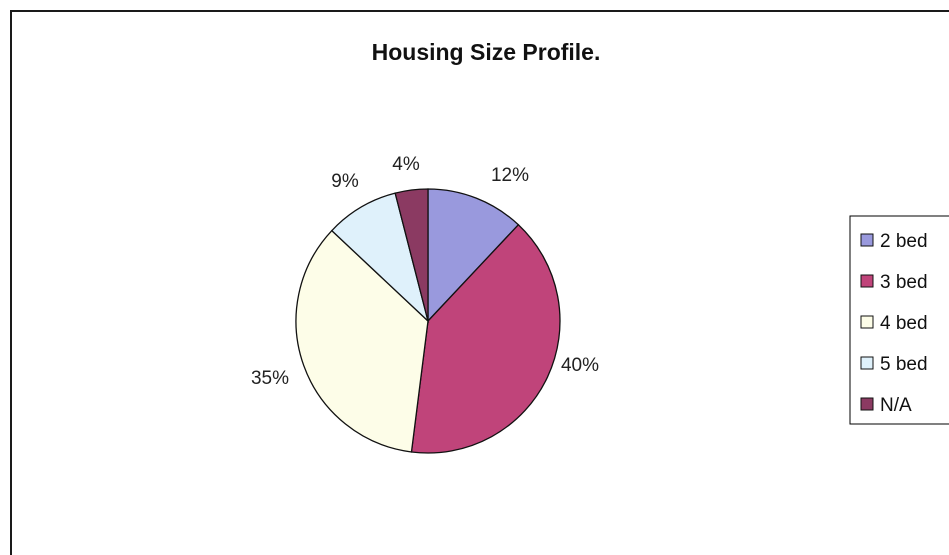 This screenshot has width=949, height=555. What do you see at coordinates (411, 255) in the screenshot?
I see `pie-slice-n-a` at bounding box center [411, 255].